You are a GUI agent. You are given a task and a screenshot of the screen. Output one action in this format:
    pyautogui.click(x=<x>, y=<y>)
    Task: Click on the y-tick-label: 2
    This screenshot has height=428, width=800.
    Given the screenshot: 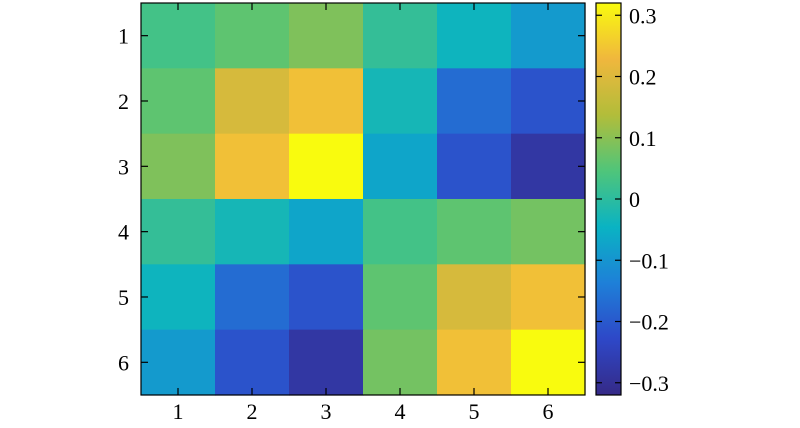 What is the action you would take?
    pyautogui.click(x=123, y=101)
    